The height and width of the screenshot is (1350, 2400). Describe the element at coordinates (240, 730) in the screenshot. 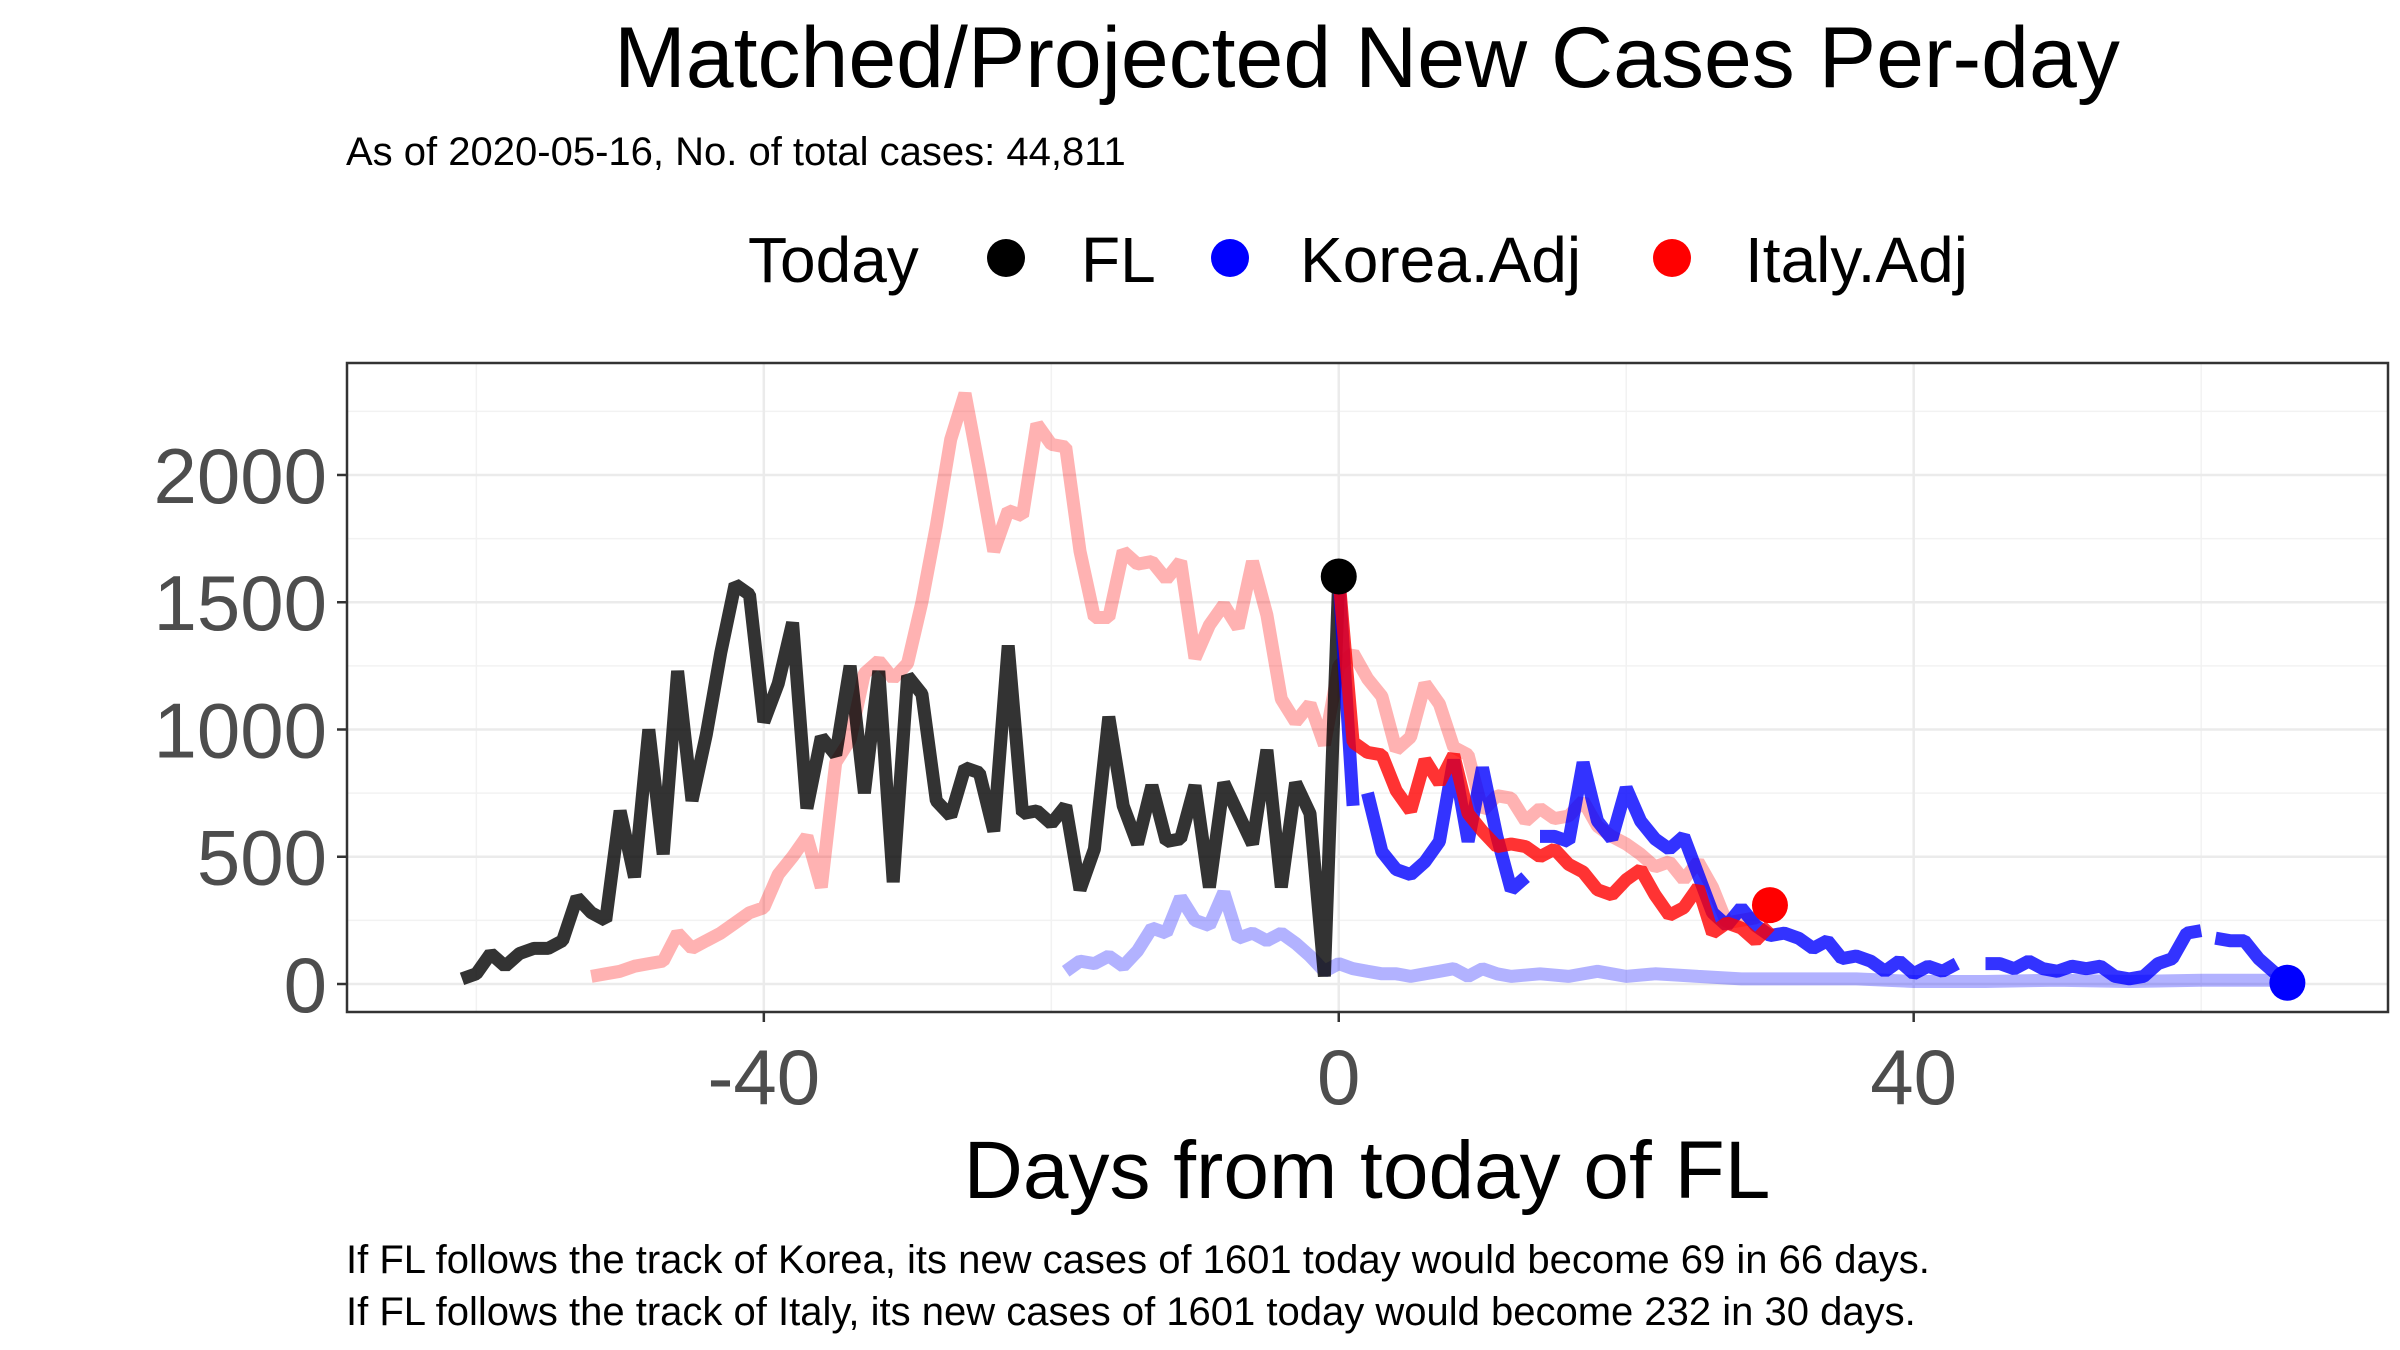

I see `y-tick-label: 1000` at that location.